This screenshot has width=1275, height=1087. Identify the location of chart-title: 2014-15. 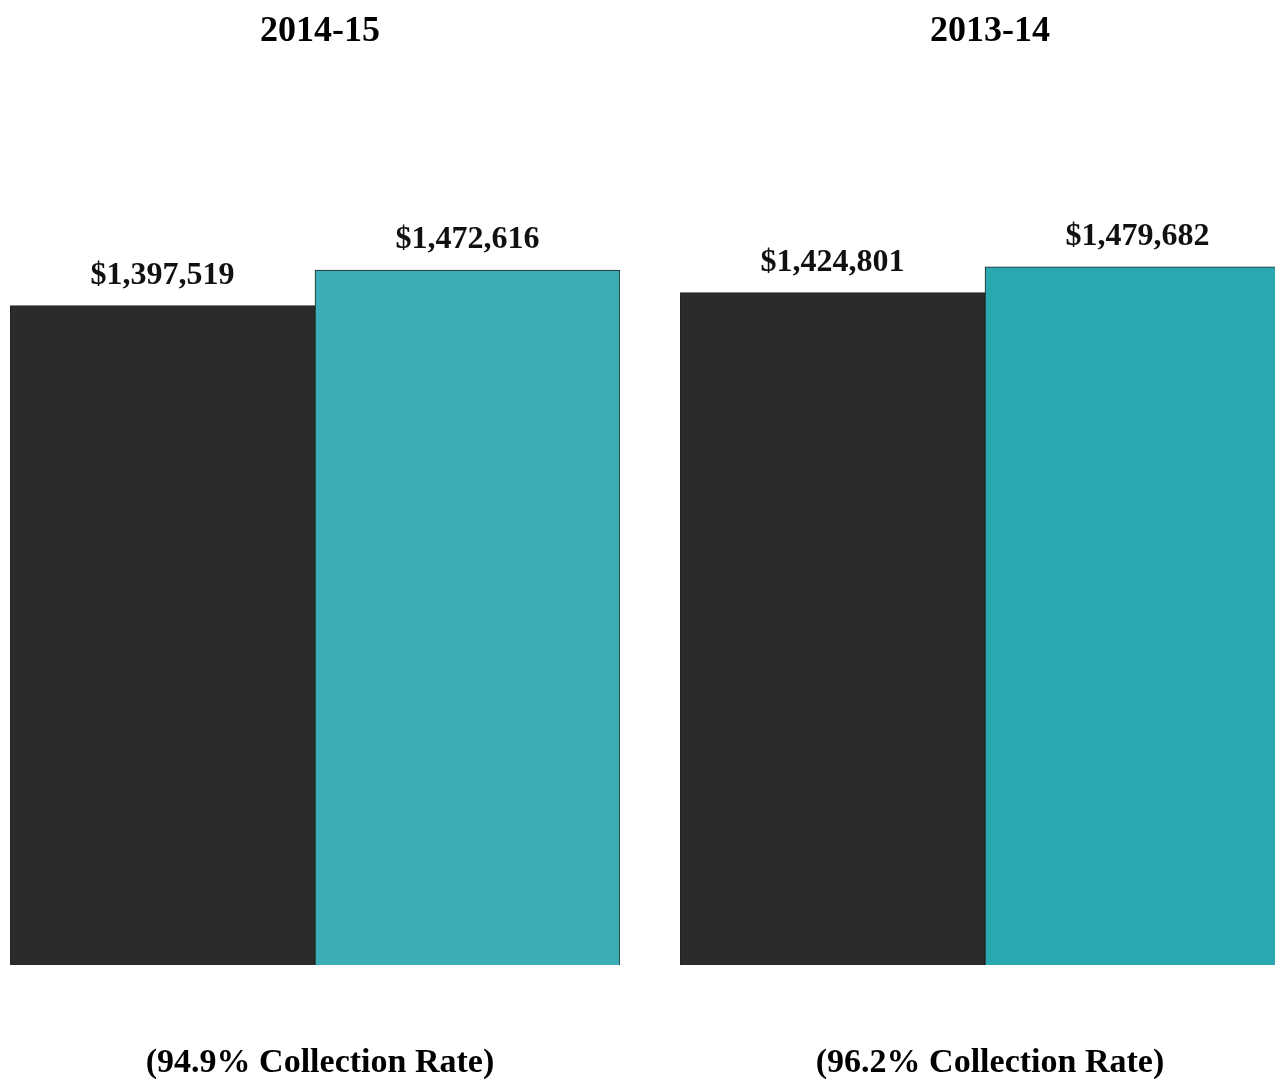
(320, 29).